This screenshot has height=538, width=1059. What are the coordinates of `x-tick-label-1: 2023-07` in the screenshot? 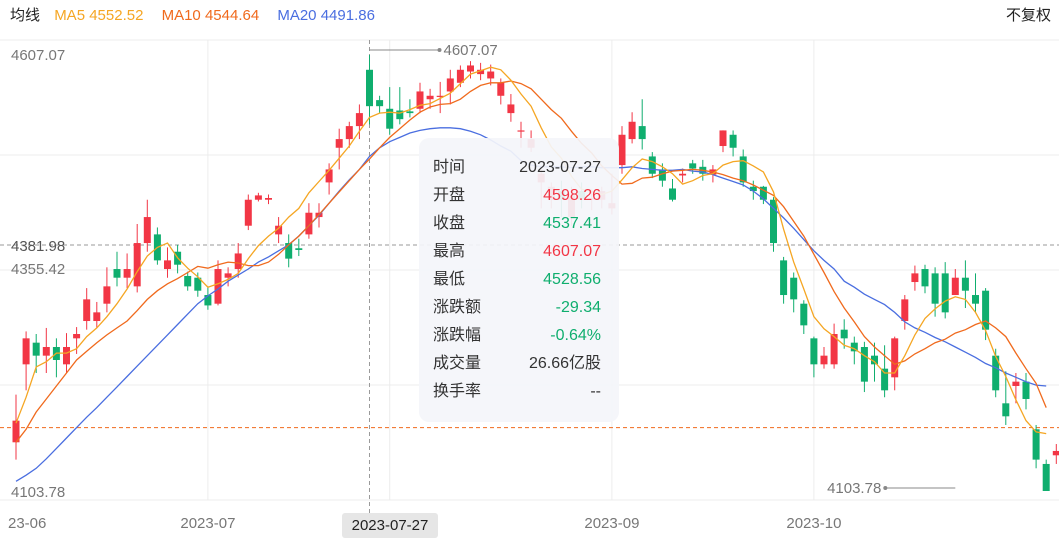 It's located at (207, 523).